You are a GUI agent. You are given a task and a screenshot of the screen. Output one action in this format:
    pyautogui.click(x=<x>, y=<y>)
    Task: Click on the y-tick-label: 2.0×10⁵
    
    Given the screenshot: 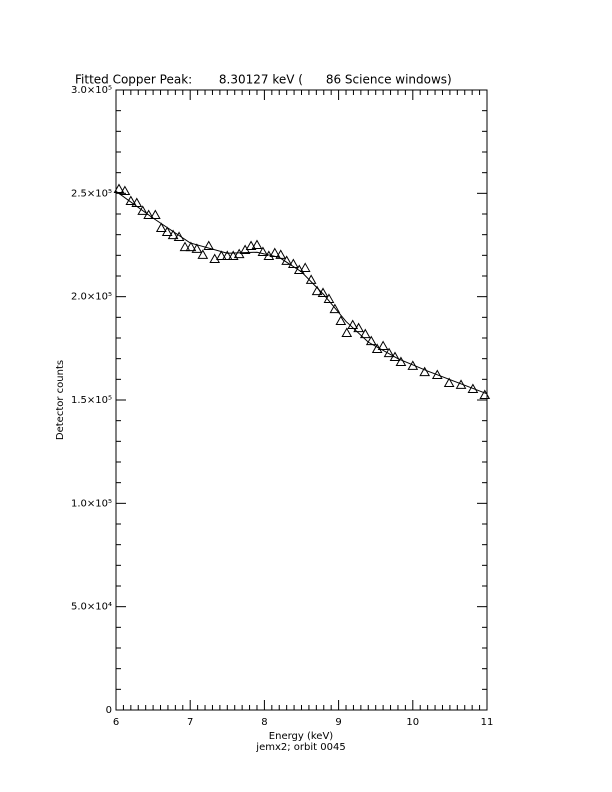 What is the action you would take?
    pyautogui.click(x=91, y=297)
    